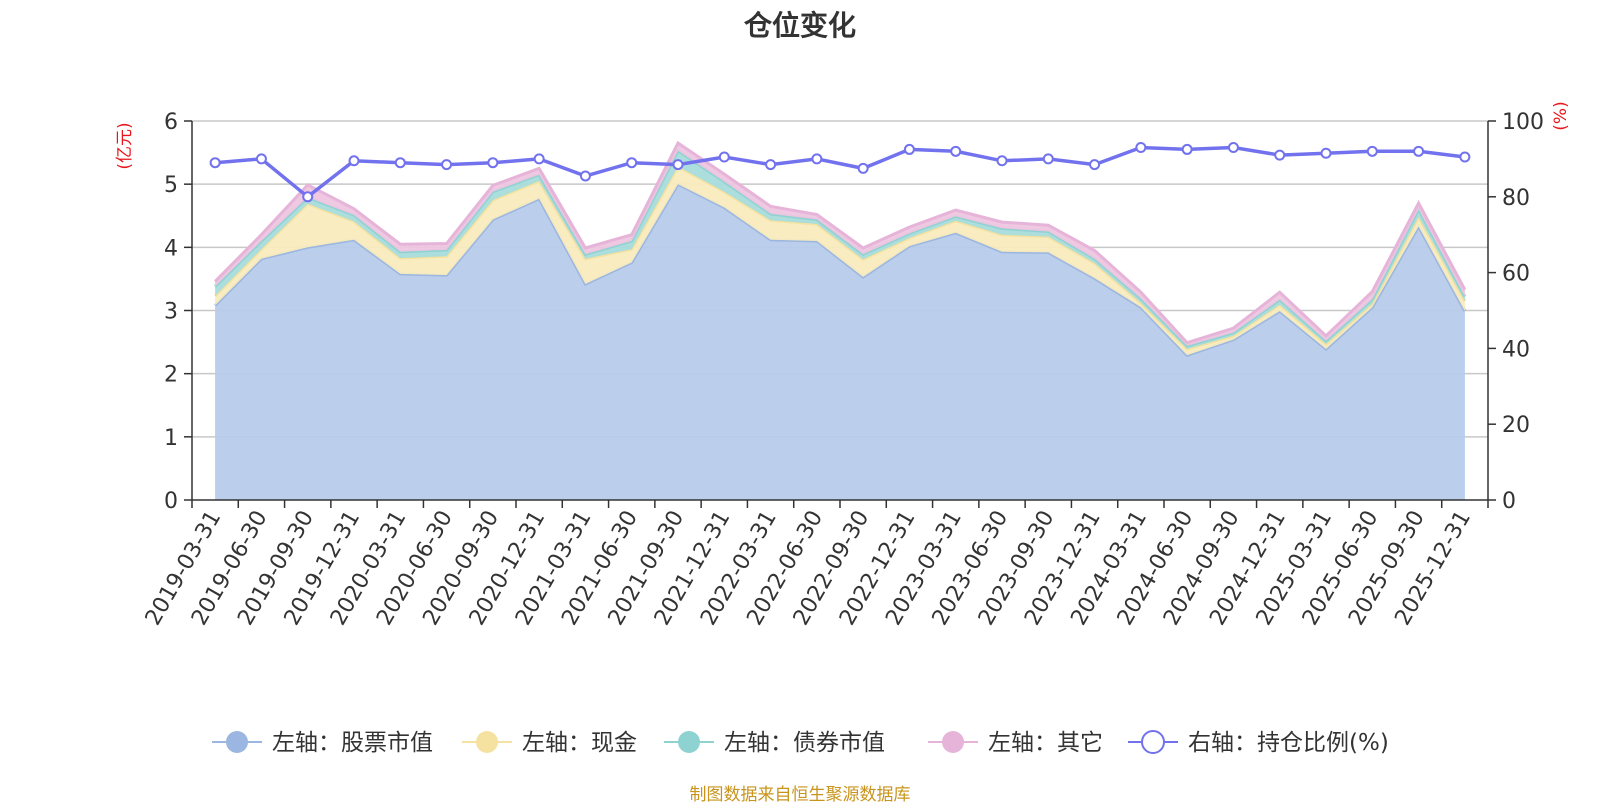 This screenshot has width=1600, height=805. What do you see at coordinates (1045, 743) in the screenshot?
I see `legend-label: 左轴：其它` at bounding box center [1045, 743].